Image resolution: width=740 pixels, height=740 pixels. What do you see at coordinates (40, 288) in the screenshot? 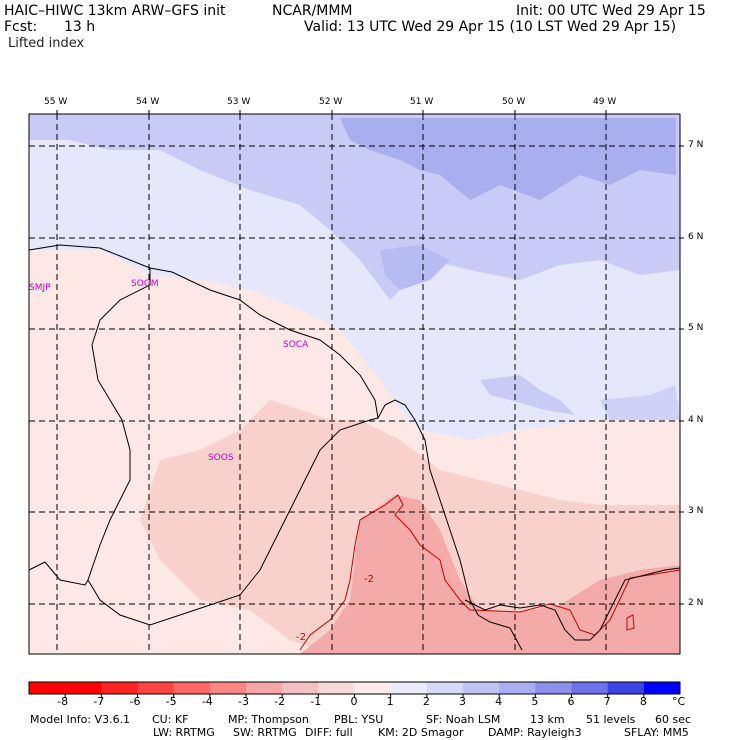
I see `station-smjp: SMJP` at bounding box center [40, 288].